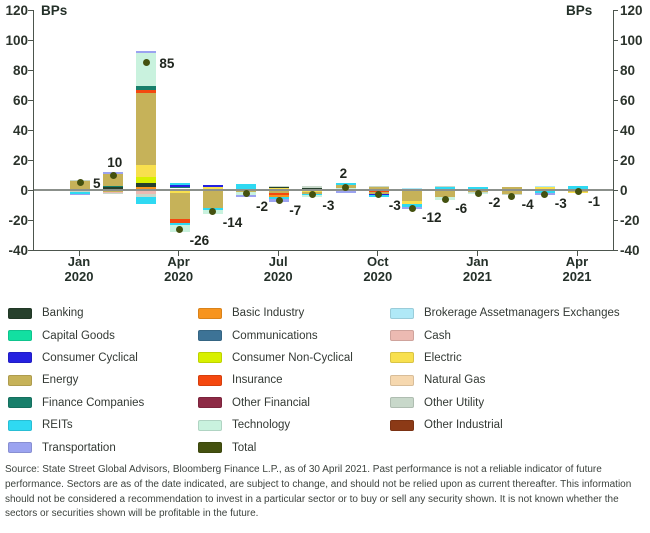 Image resolution: width=650 pixels, height=533 pixels. Describe the element at coordinates (295, 210) in the screenshot. I see `value-label-2020-07: -7` at that location.